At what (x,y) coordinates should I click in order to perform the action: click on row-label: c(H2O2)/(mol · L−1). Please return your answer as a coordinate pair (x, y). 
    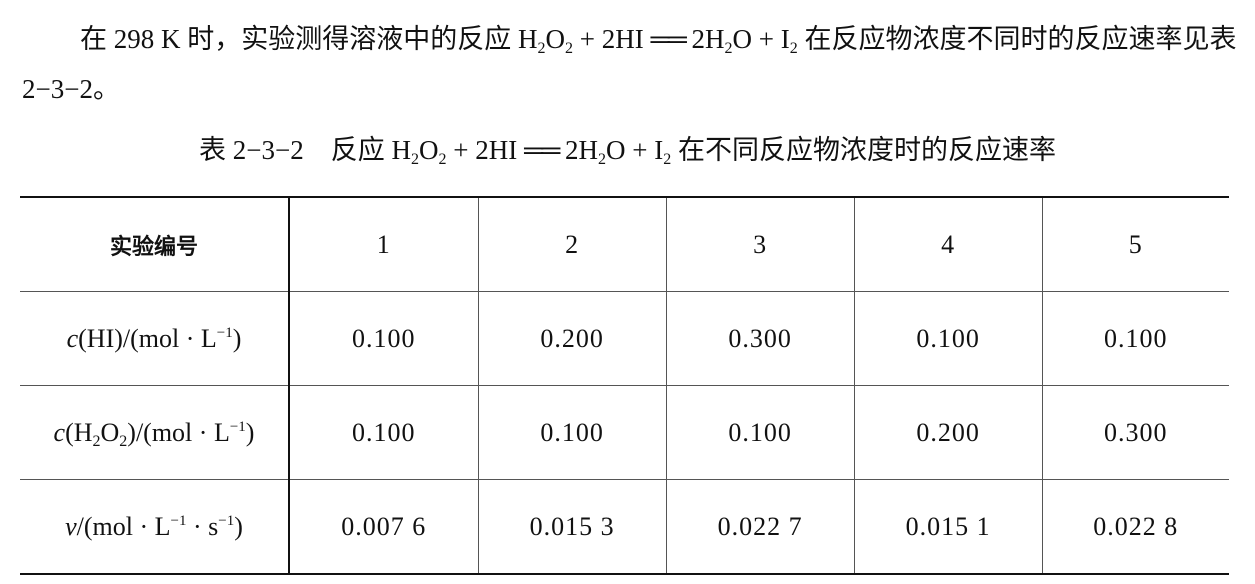
    Looking at the image, I should click on (155, 432).